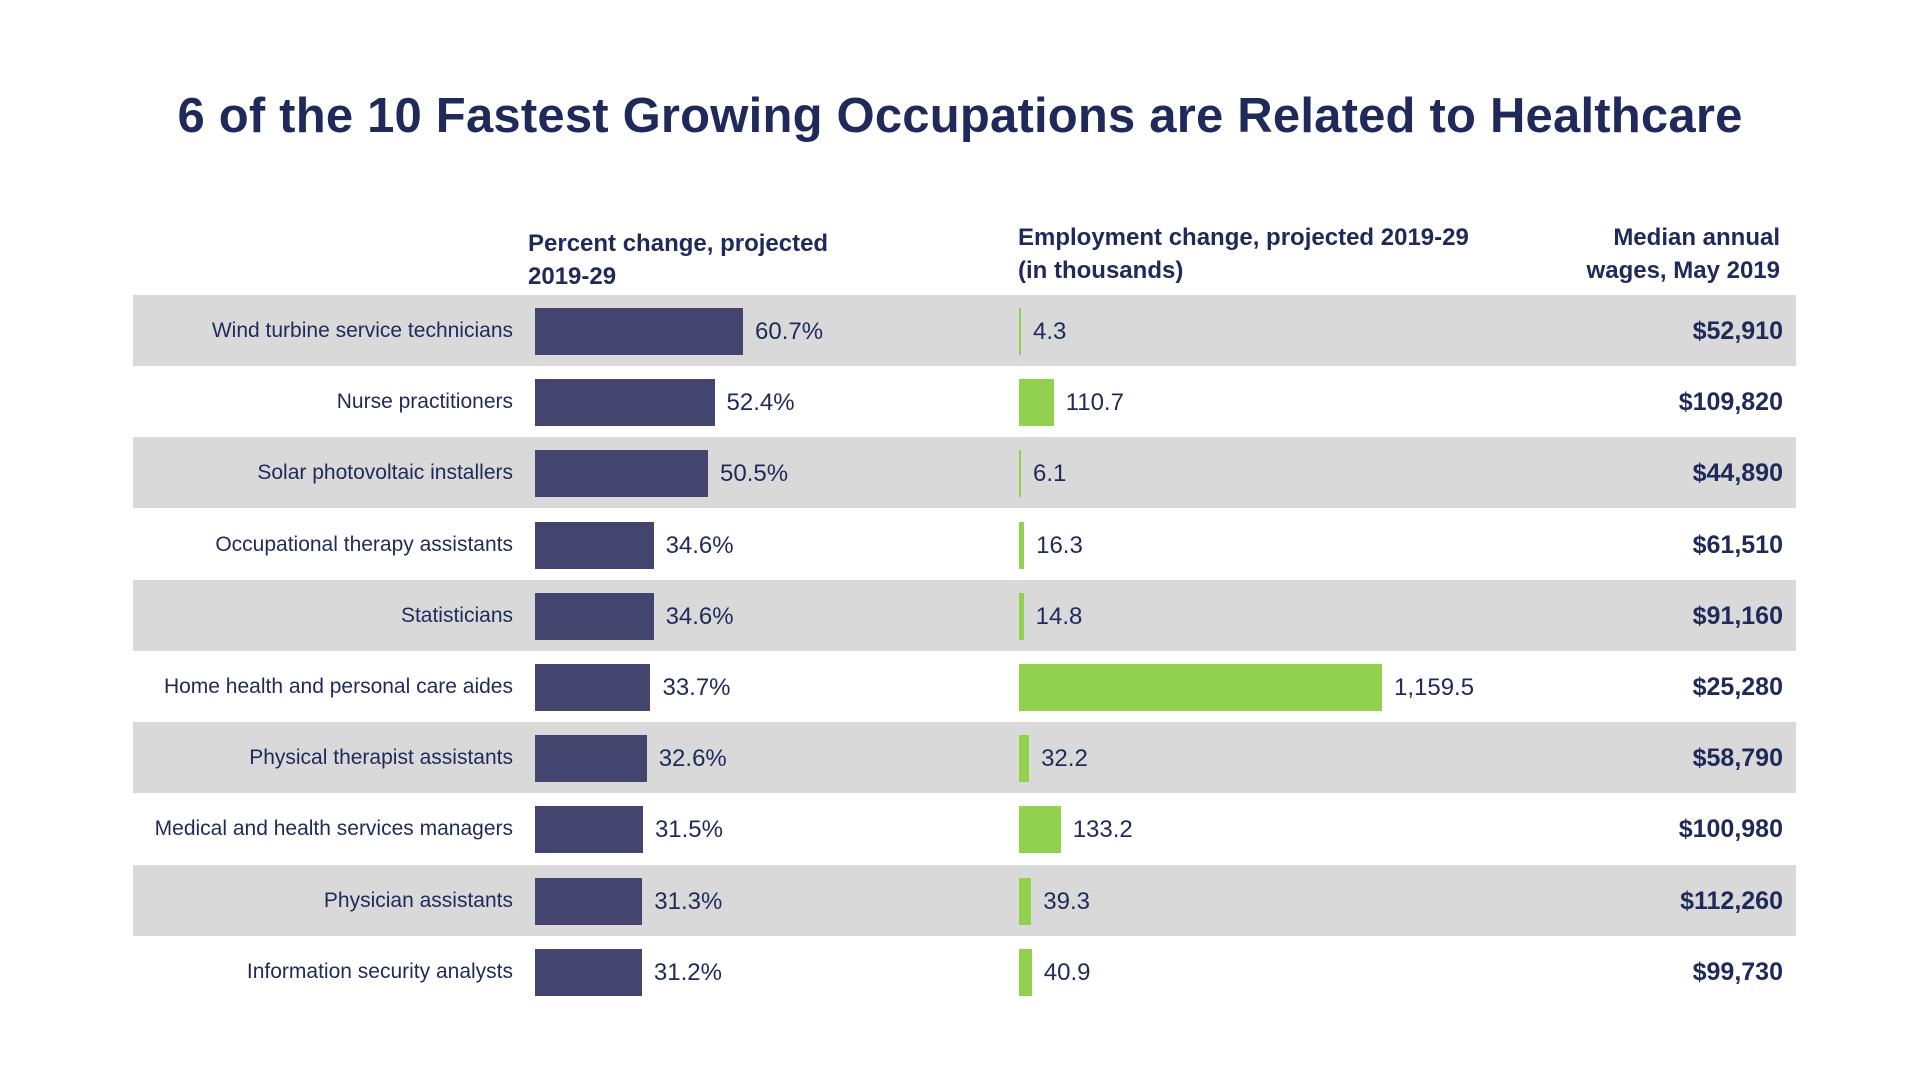  I want to click on percent-change-label: 33.7%, so click(696, 687).